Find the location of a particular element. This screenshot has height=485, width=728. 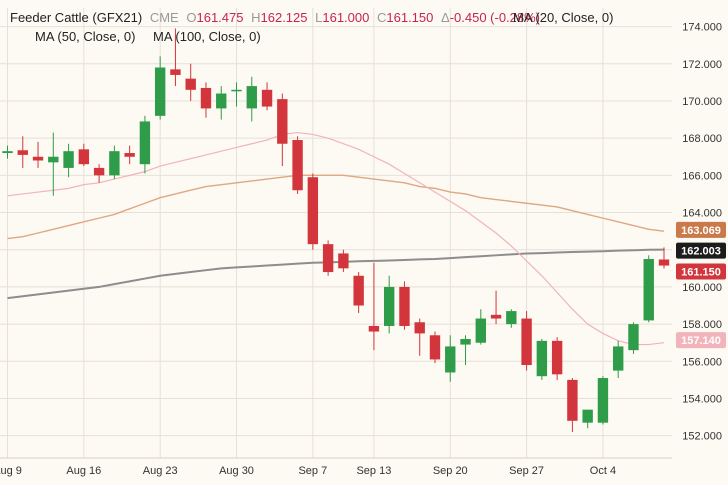

y-tick-label: 170.000 is located at coordinates (702, 102).